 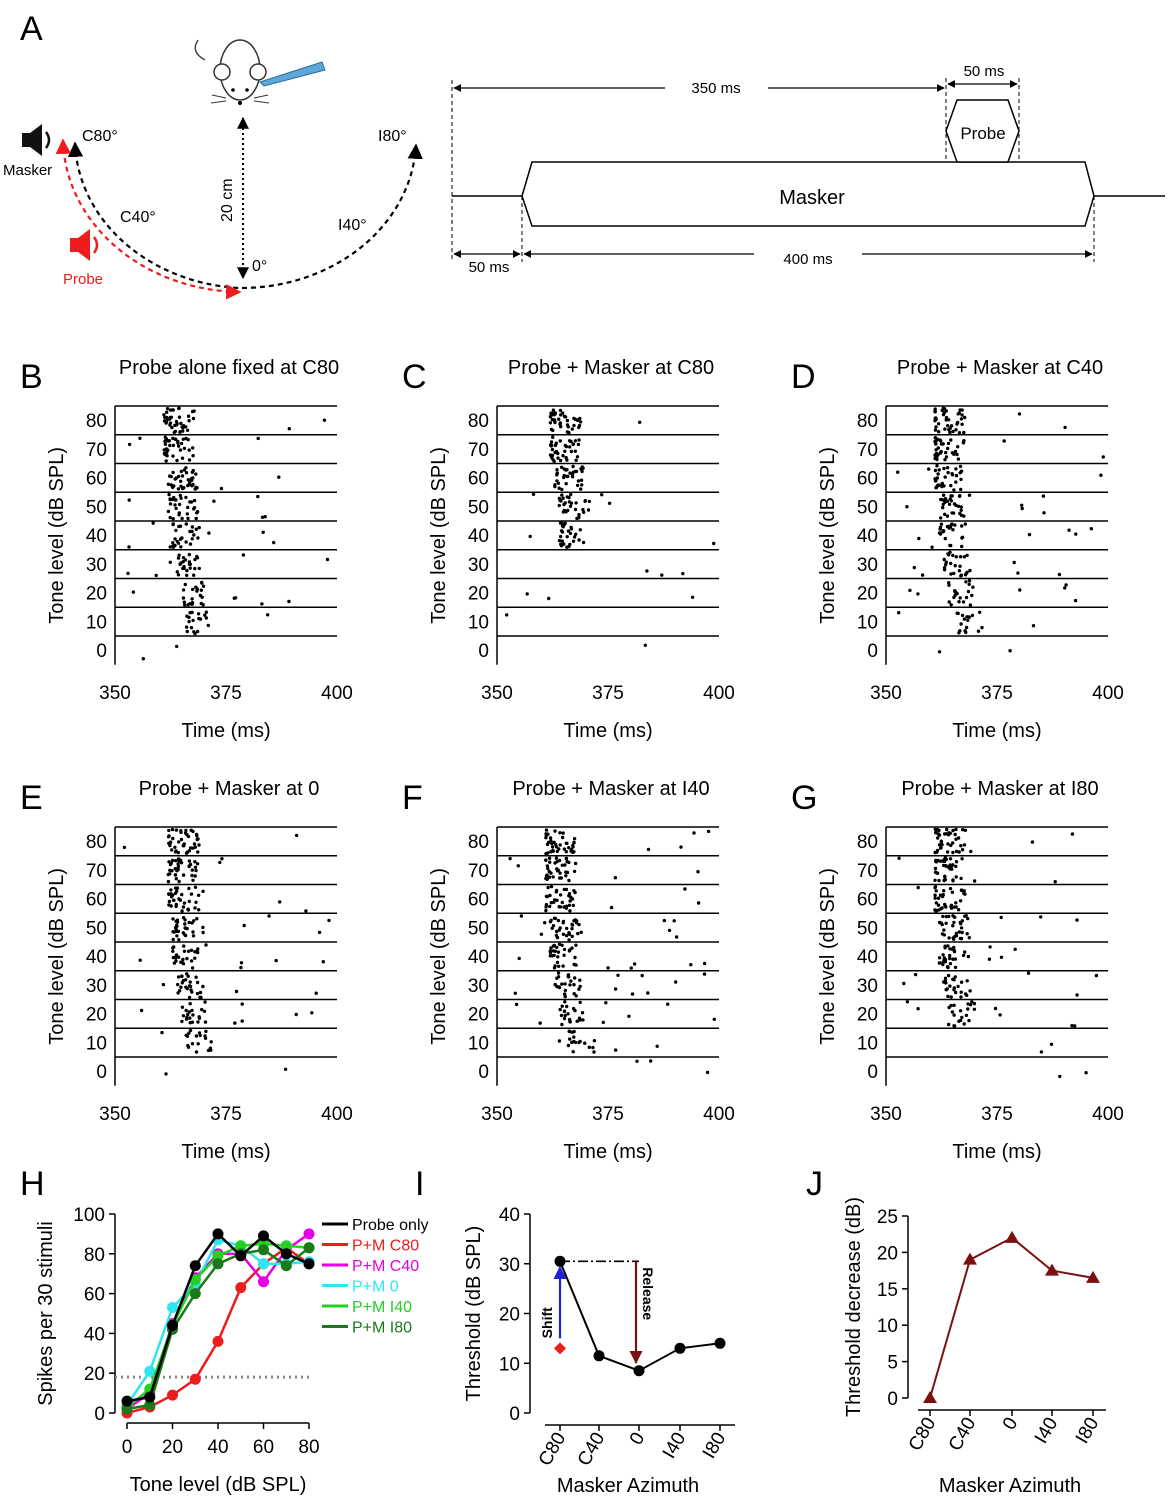 What do you see at coordinates (1010, 1486) in the screenshot?
I see `x-axis-label: Masker Azimuth` at bounding box center [1010, 1486].